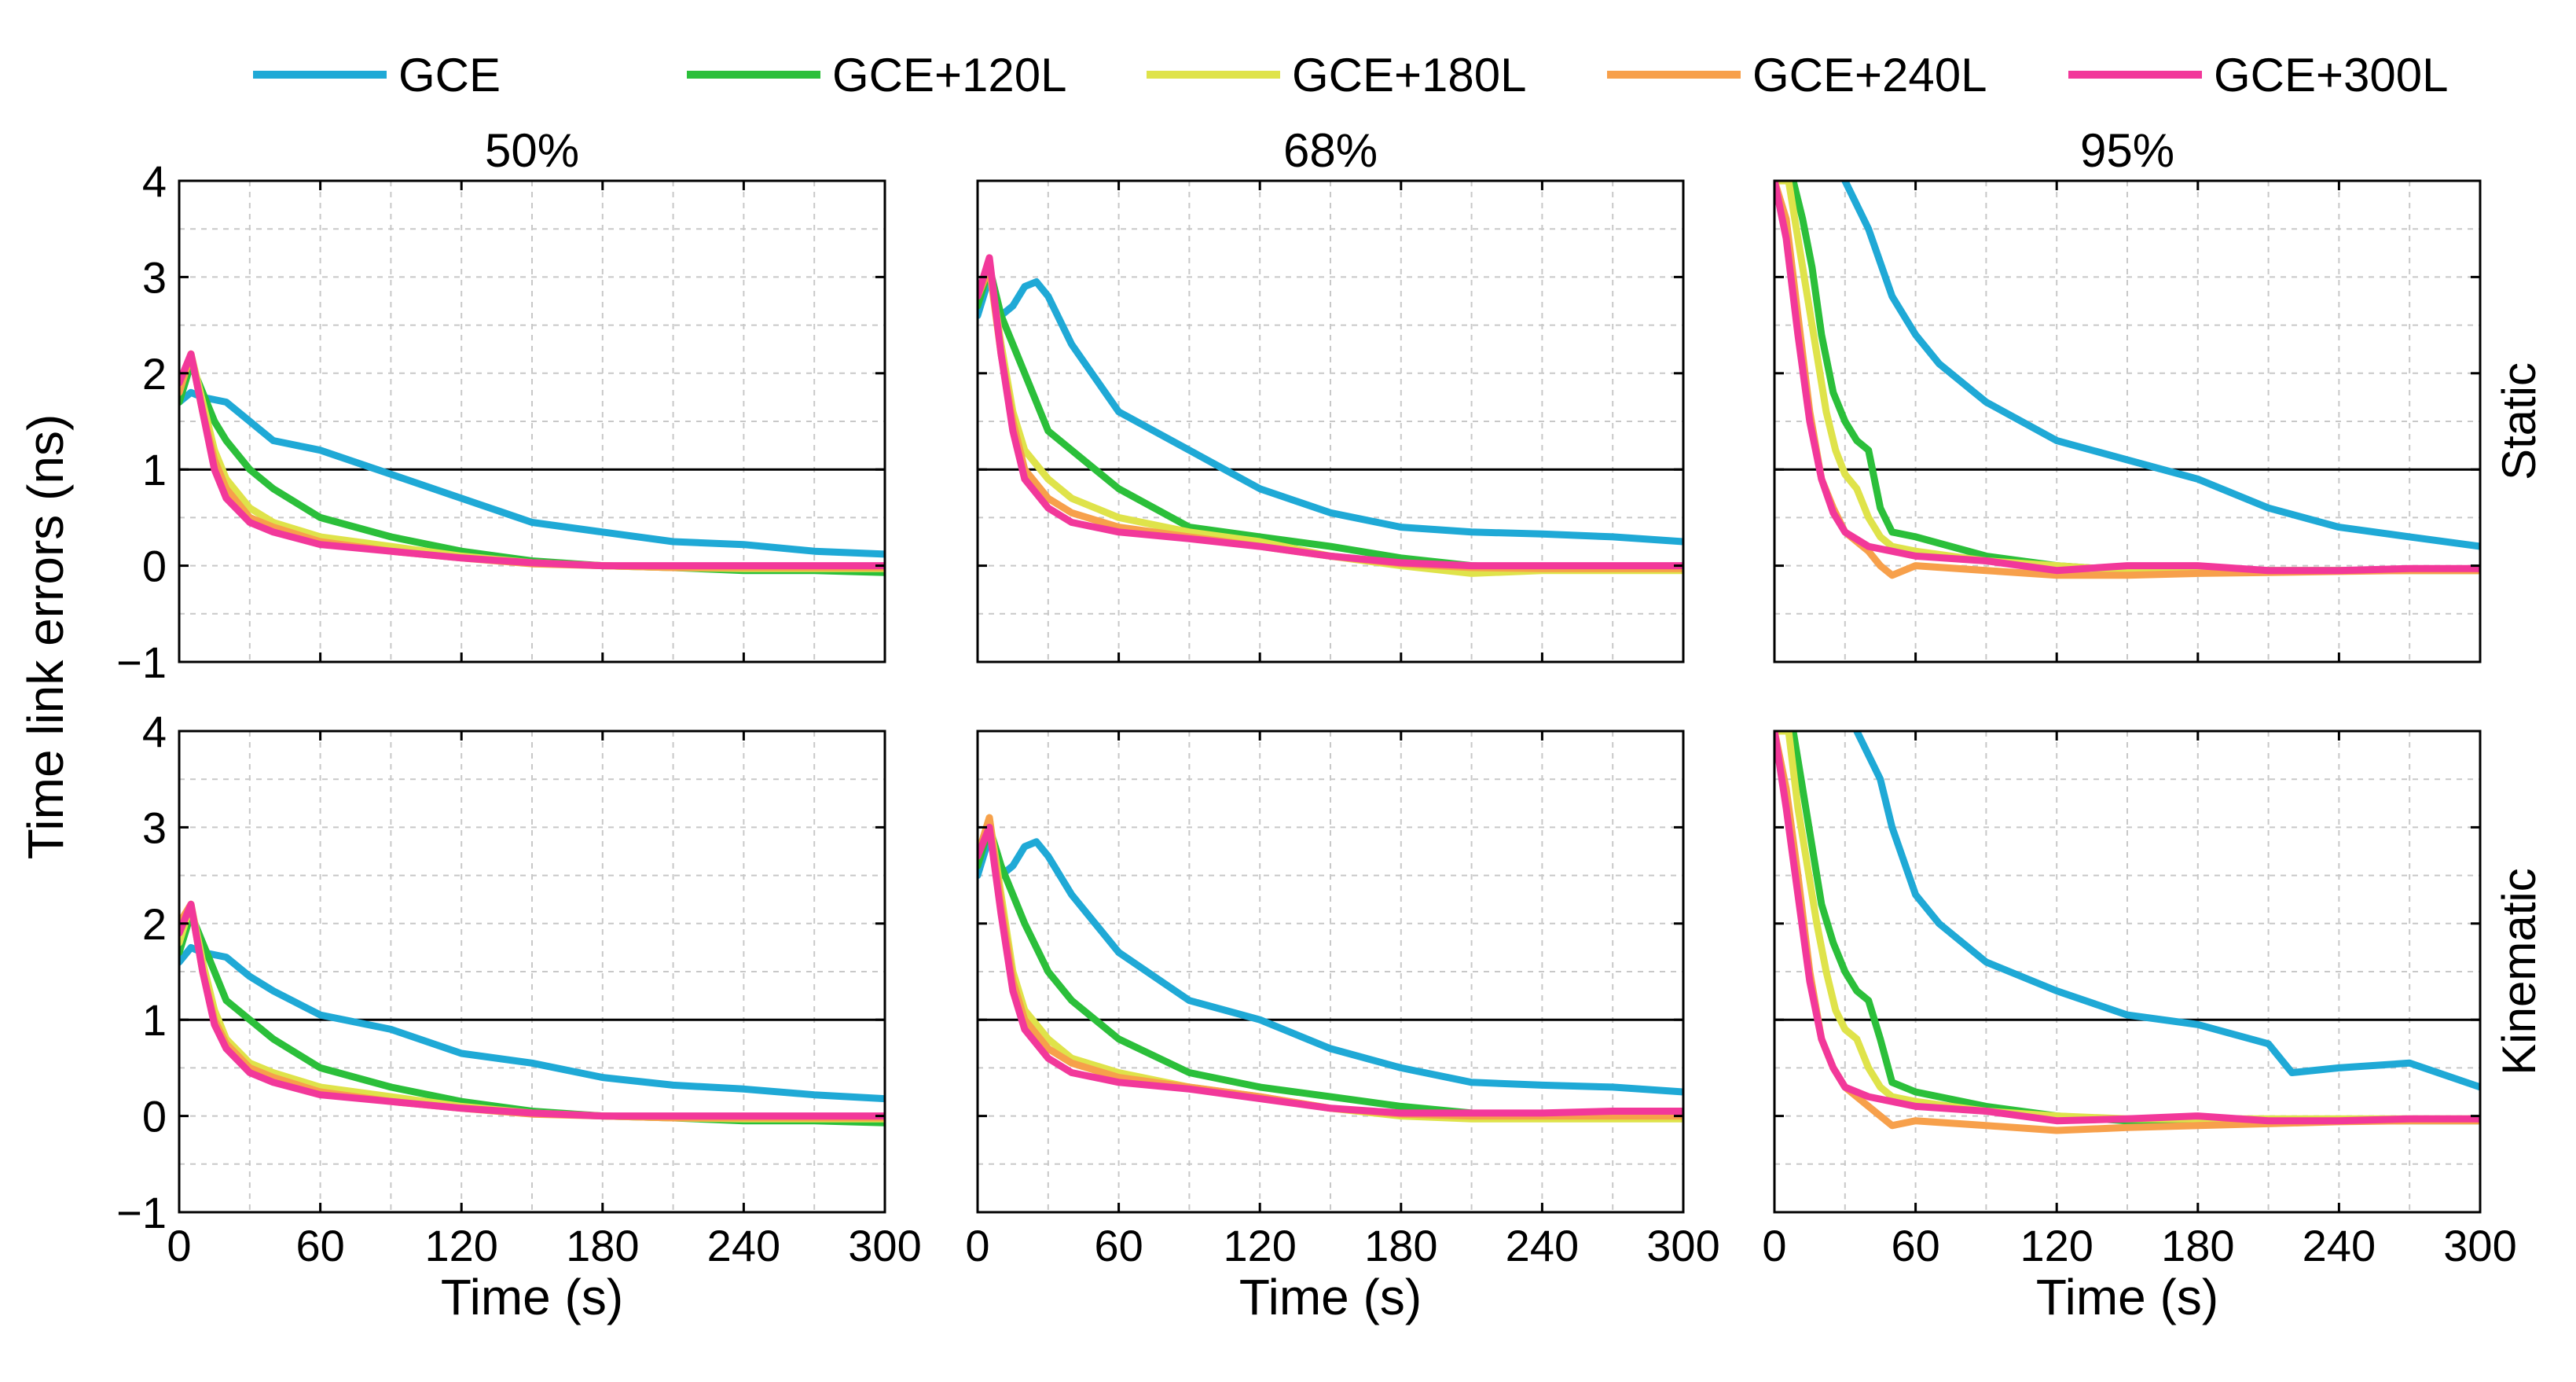  I want to click on legend-item-gce-240l: GCE+240L, so click(1797, 75).